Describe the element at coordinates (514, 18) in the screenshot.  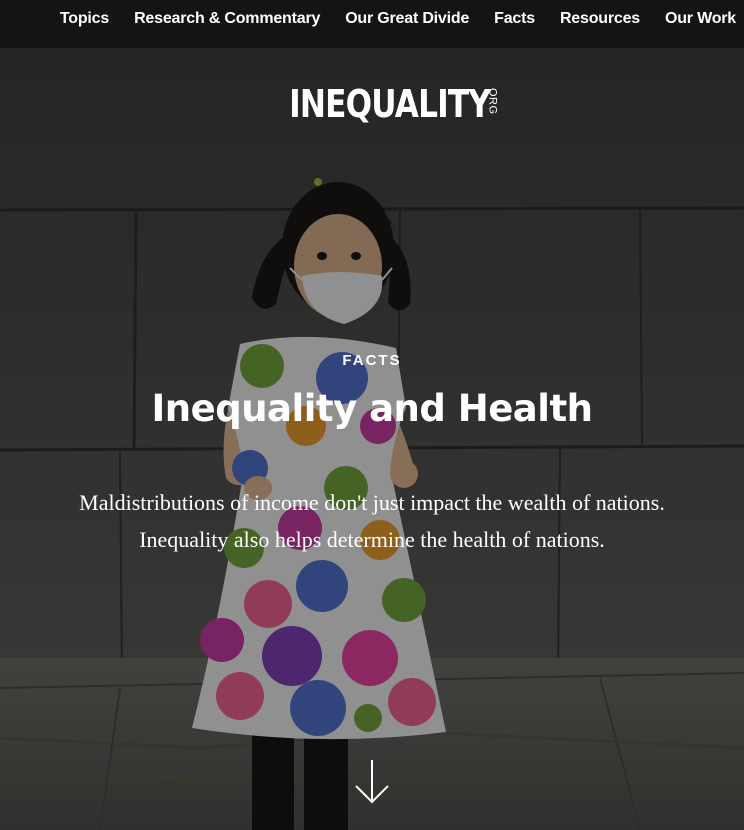
I see `nav-item-facts: Facts` at that location.